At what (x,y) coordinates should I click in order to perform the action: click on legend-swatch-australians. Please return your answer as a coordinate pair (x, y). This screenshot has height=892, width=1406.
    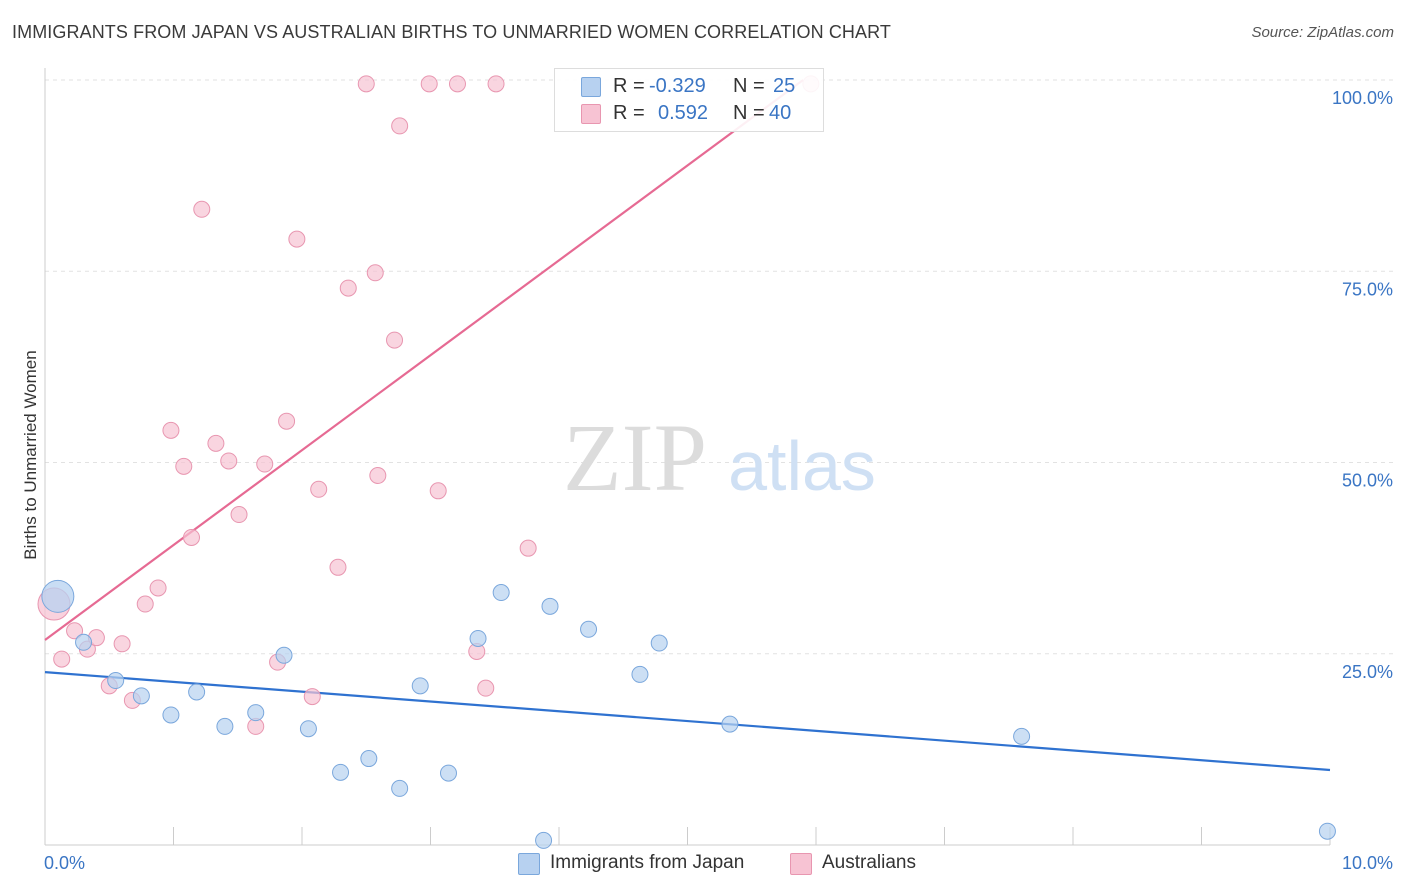
    Looking at the image, I should click on (591, 114).